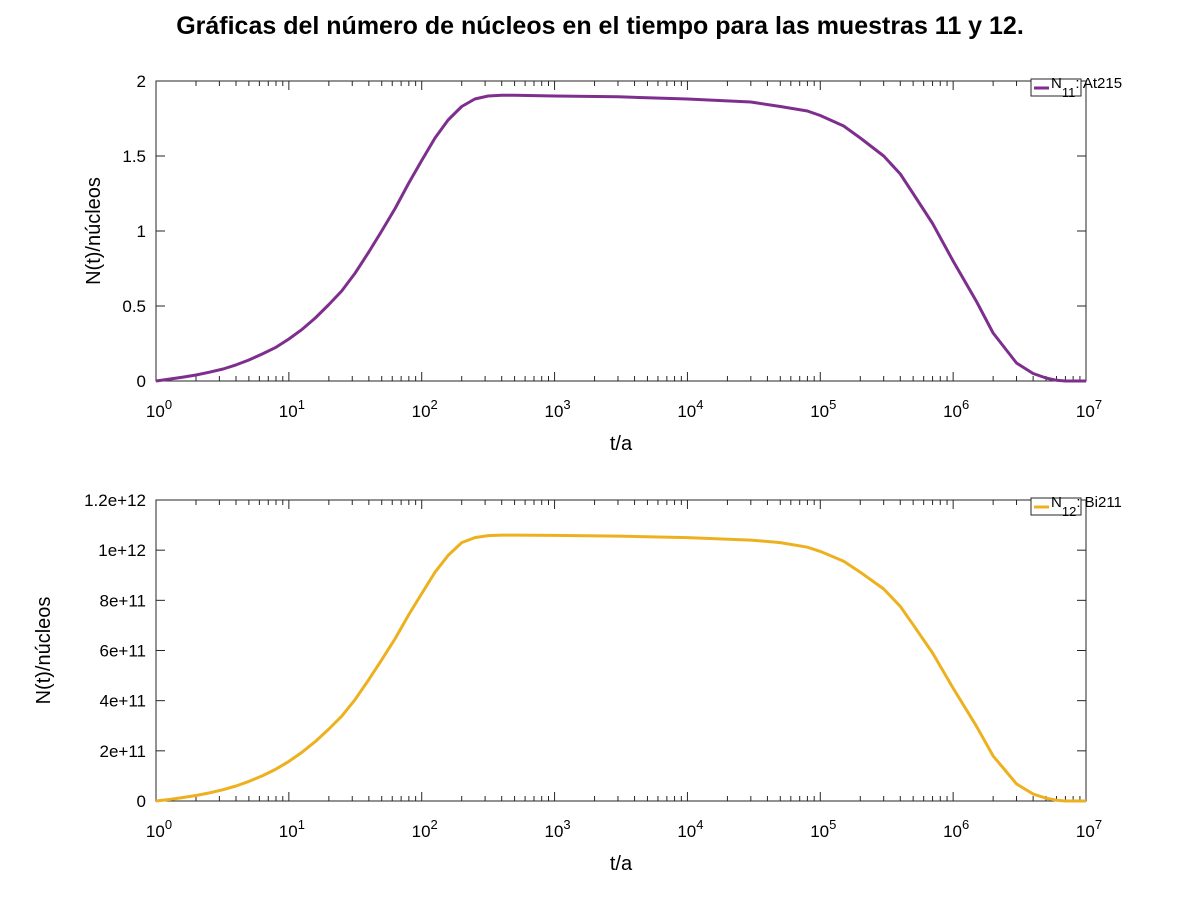 Image resolution: width=1200 pixels, height=900 pixels. I want to click on y-tick-label: 2, so click(141, 81).